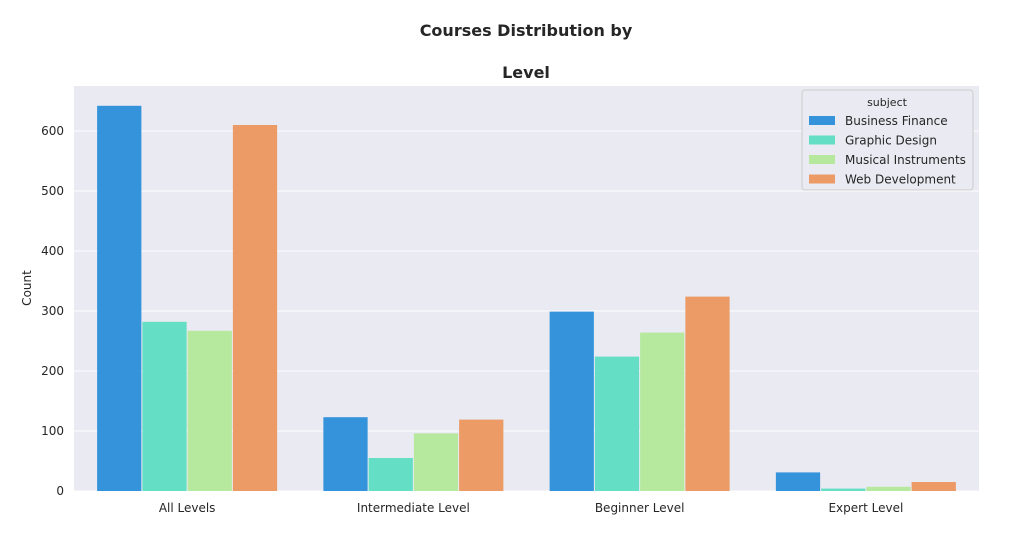  Describe the element at coordinates (209, 410) in the screenshot. I see `bar-all-levels-musical-instruments` at that location.